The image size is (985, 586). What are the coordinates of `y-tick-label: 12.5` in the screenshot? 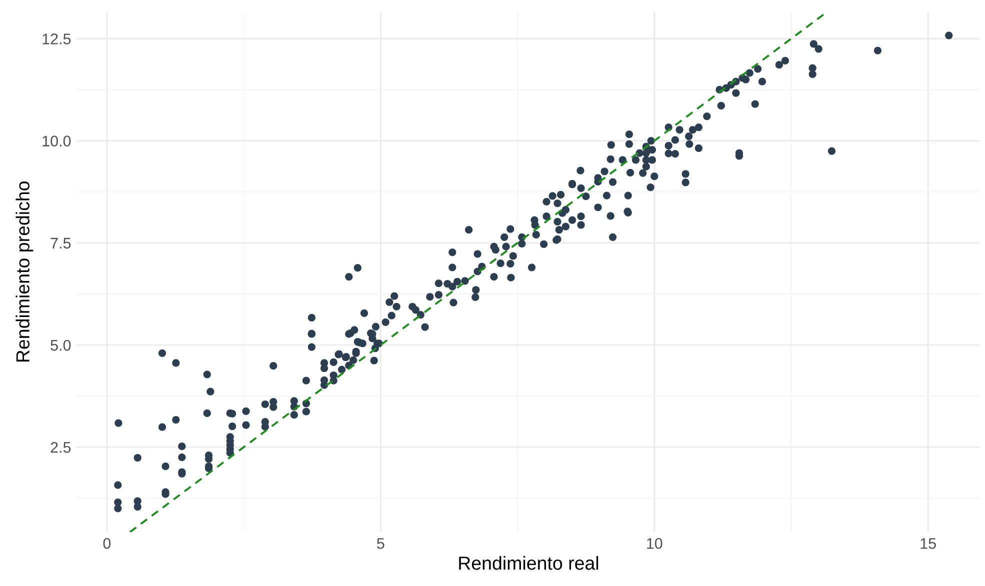 It's located at (56, 39).